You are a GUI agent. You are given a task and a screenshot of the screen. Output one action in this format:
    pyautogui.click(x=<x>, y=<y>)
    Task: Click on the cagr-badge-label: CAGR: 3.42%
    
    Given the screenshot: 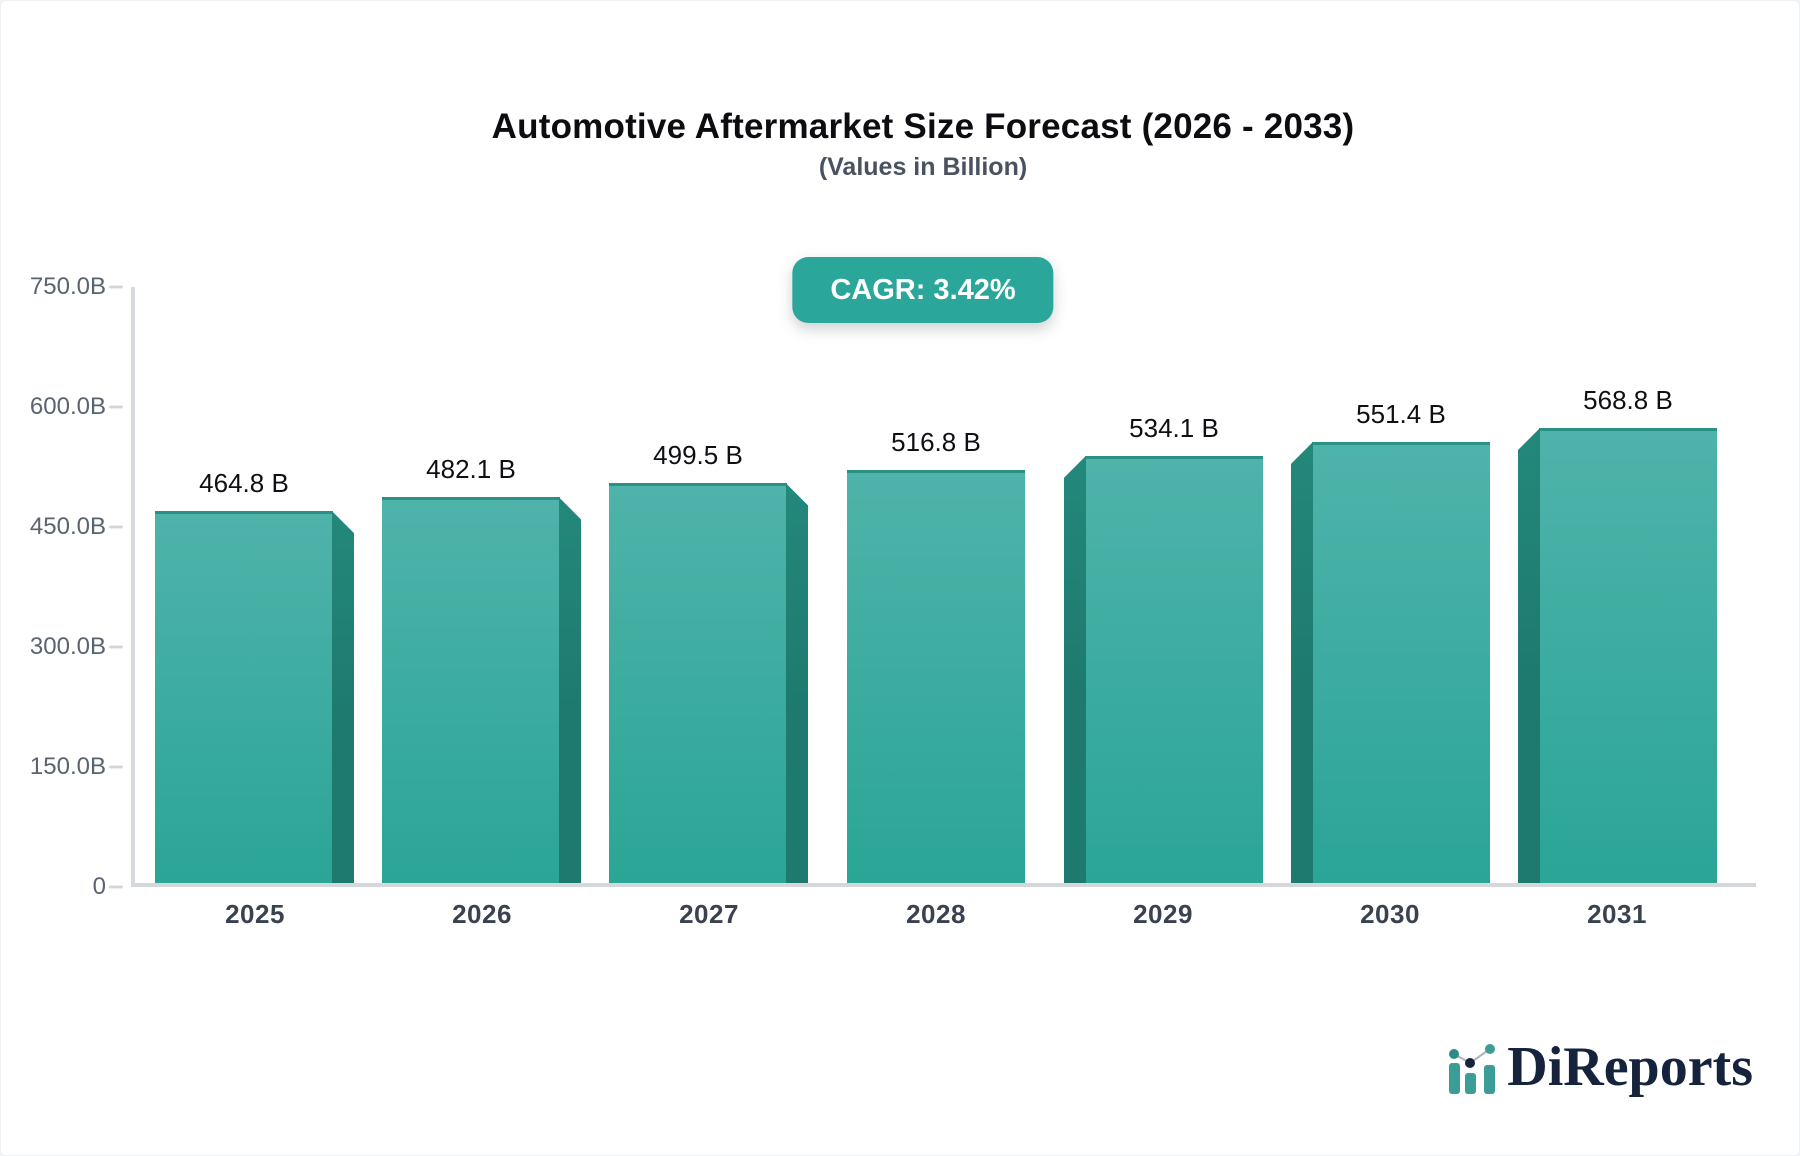 What is the action you would take?
    pyautogui.click(x=923, y=289)
    